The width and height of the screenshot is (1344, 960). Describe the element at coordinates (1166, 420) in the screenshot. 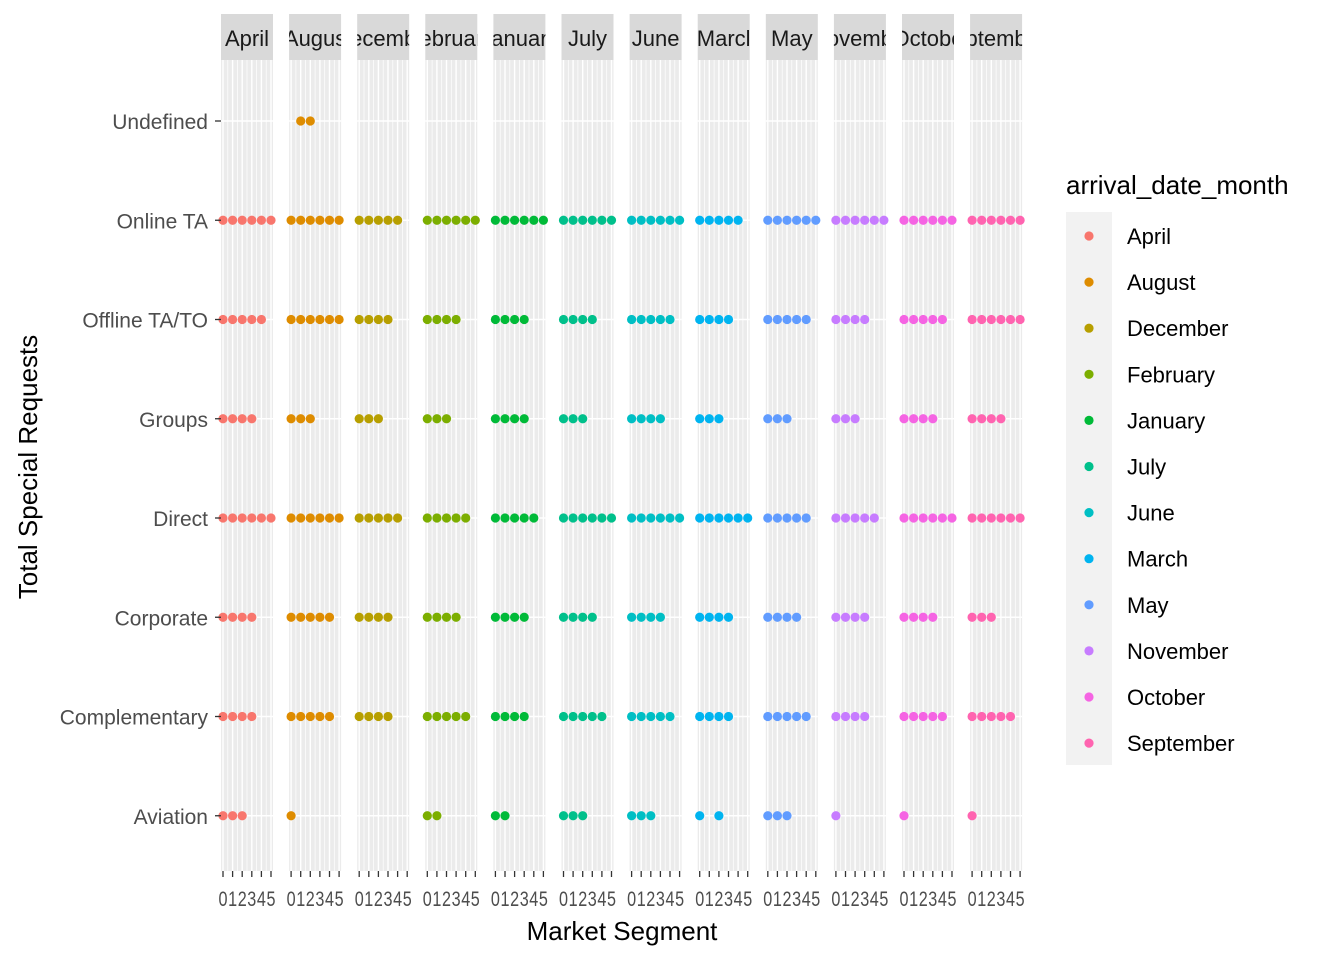

I see `legend-label: January` at that location.